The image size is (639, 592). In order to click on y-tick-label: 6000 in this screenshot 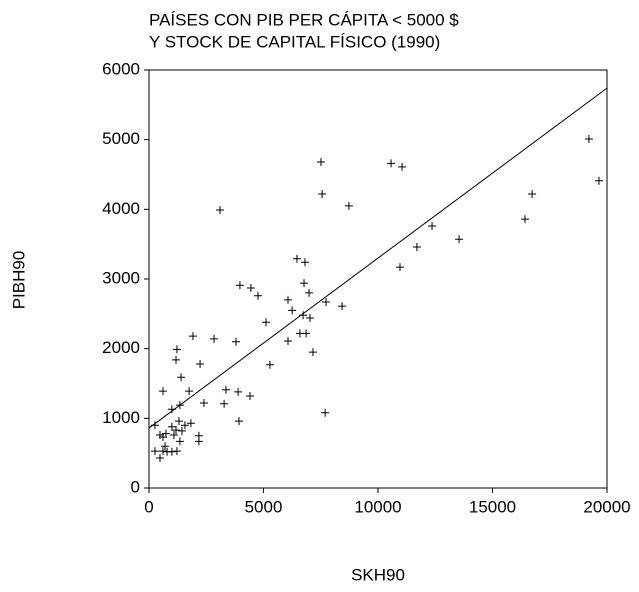, I will do `click(121, 68)`.